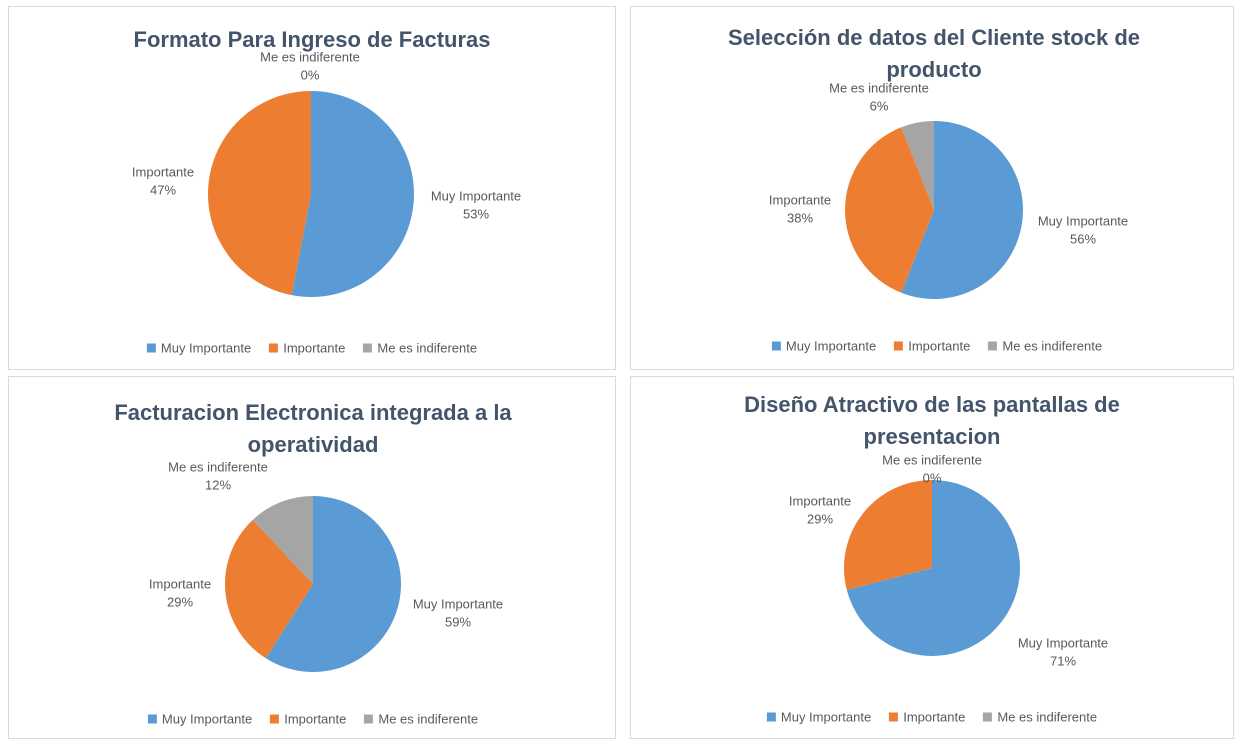  I want to click on chart-title: Formato Para Ingreso de Facturas, so click(312, 39).